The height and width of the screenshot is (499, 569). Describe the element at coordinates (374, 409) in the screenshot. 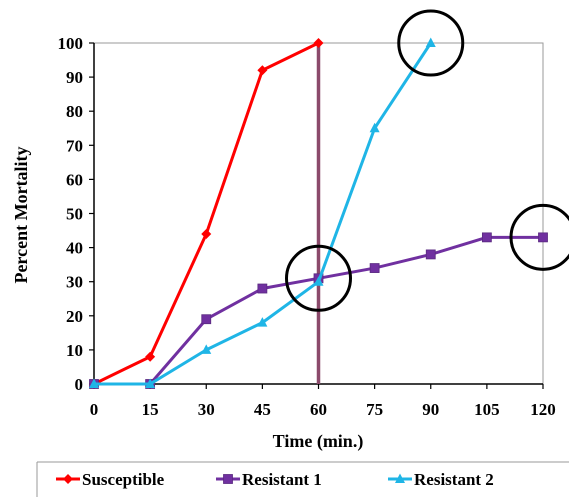

I see `x-tick-label: 75` at that location.